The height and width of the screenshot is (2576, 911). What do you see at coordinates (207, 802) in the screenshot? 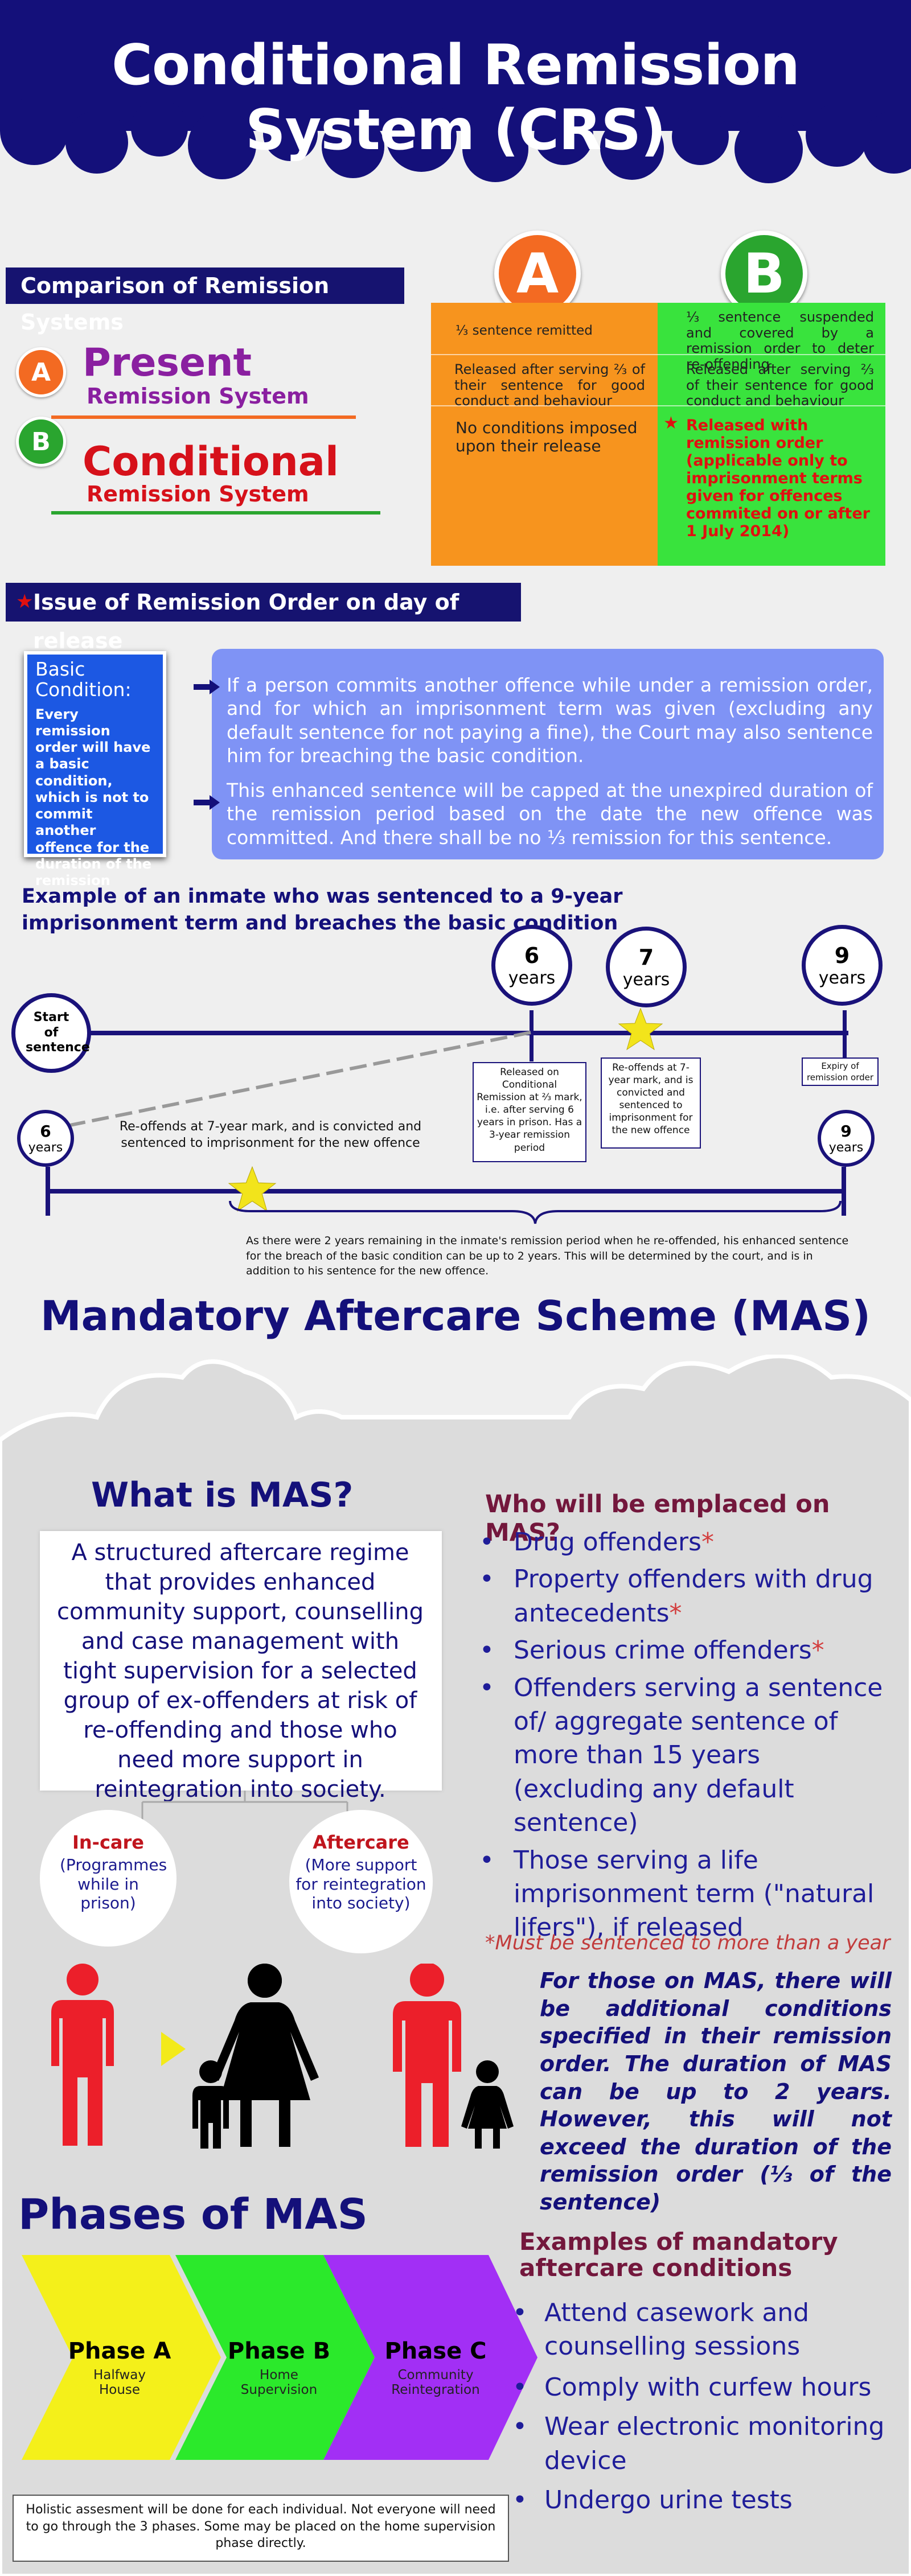
I see `arrow-icon` at bounding box center [207, 802].